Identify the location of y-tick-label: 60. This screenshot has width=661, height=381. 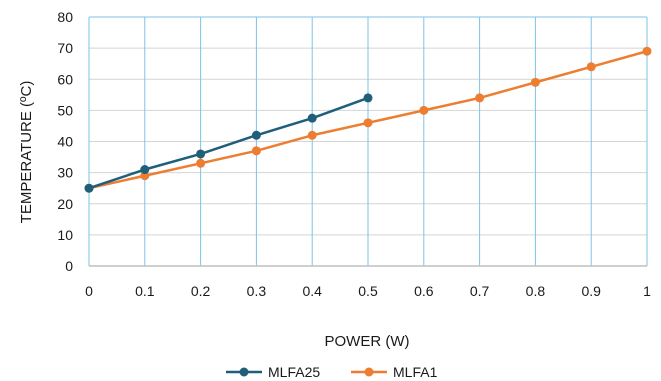
(65, 79).